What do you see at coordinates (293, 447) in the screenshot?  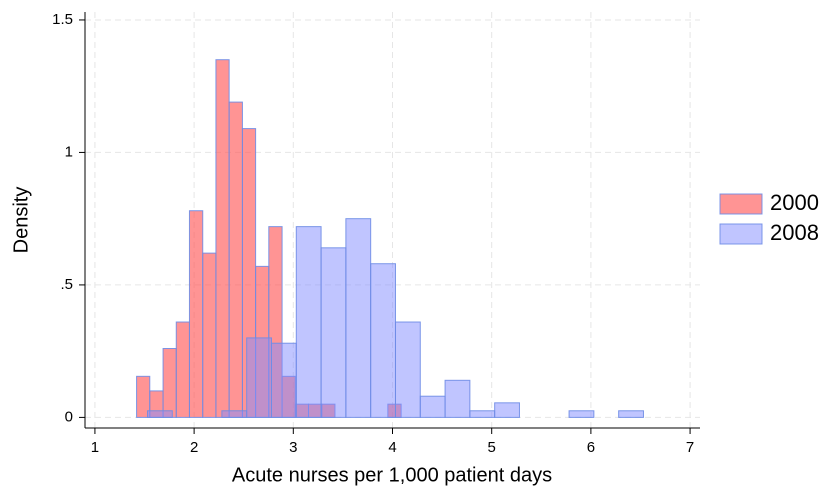 I see `x-tick-label: 3` at bounding box center [293, 447].